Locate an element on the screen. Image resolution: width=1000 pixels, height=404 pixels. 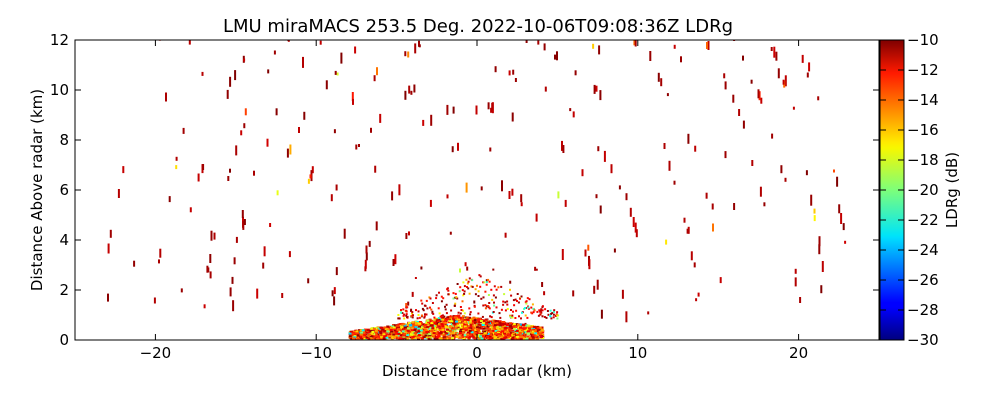
colorbar-tick-label: −18 is located at coordinates (923, 160).